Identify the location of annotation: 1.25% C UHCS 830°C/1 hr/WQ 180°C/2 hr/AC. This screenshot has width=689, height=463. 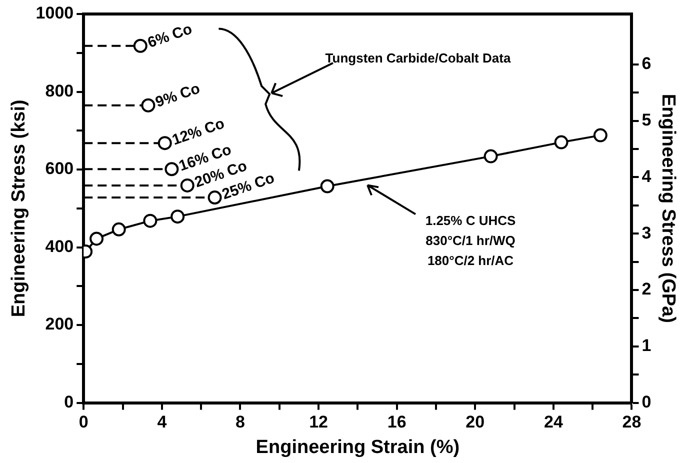
(470, 240).